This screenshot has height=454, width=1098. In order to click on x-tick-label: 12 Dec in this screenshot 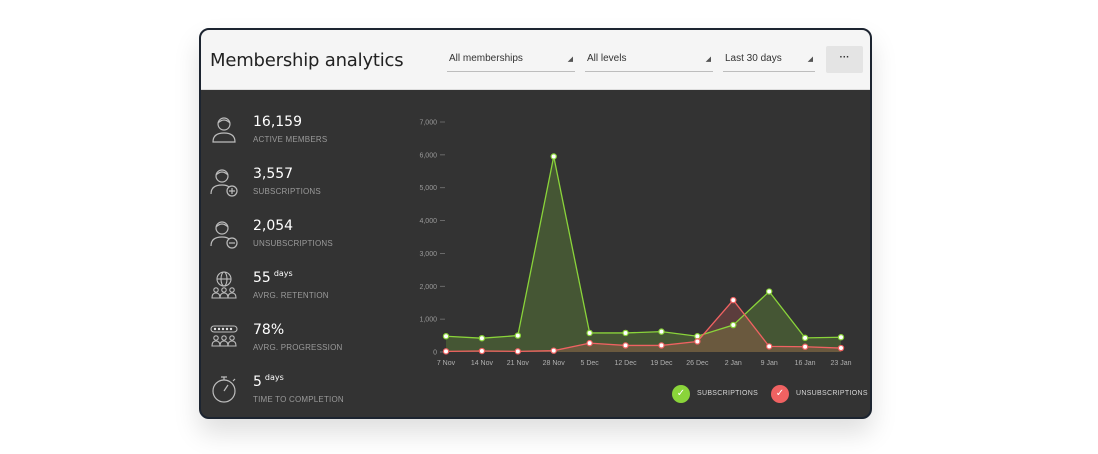, I will do `click(625, 363)`.